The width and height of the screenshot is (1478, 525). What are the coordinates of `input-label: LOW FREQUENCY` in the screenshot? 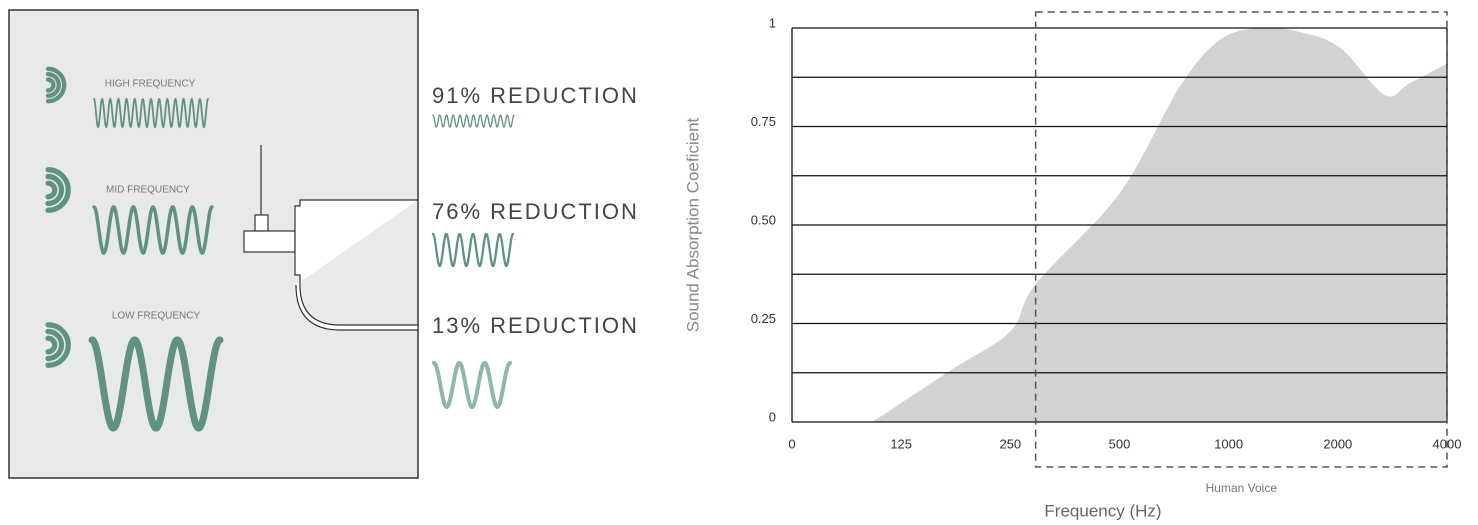 It's located at (156, 316).